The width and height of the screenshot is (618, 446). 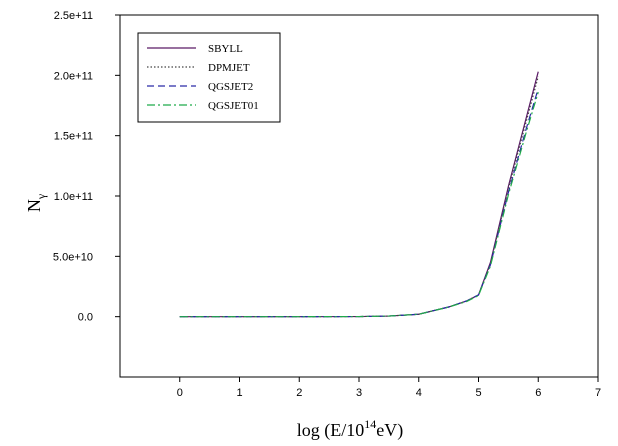 What do you see at coordinates (73, 197) in the screenshot?
I see `y-tick-label: 1.0e+11` at bounding box center [73, 197].